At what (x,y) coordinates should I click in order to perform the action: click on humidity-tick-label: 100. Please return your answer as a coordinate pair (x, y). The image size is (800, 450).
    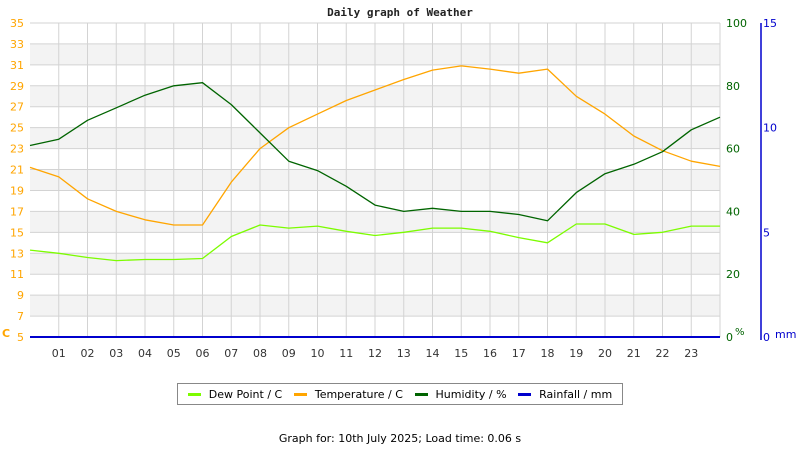
    Looking at the image, I should click on (736, 23).